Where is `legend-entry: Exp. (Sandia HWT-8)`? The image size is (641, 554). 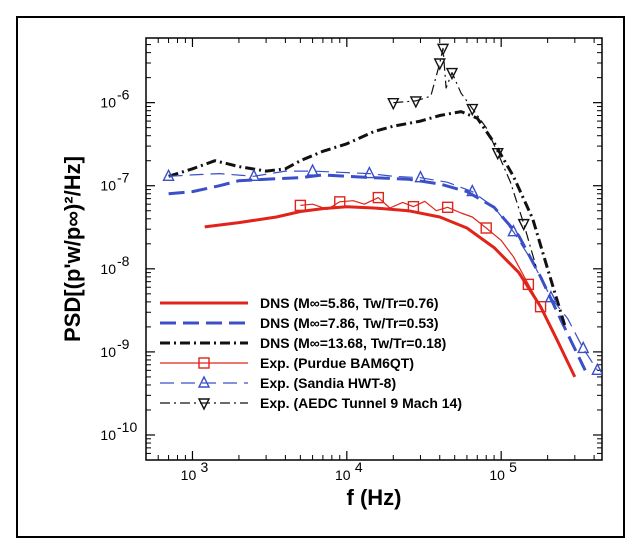
legend-entry: Exp. (Sandia HWT-8) is located at coordinates (278, 383).